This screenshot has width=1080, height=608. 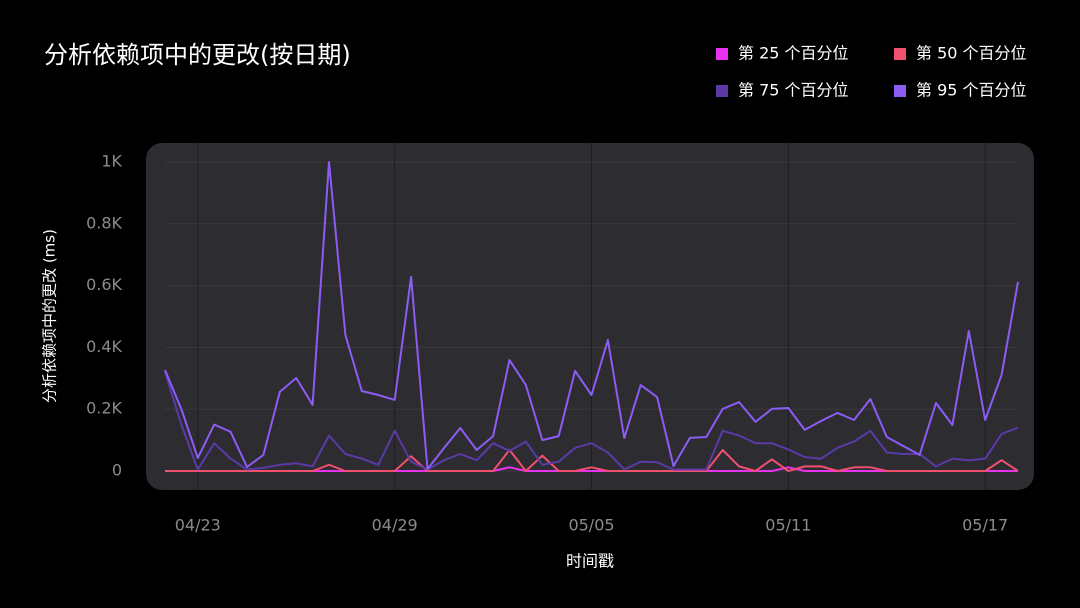 I want to click on x-tick-label: 05/11, so click(x=788, y=525).